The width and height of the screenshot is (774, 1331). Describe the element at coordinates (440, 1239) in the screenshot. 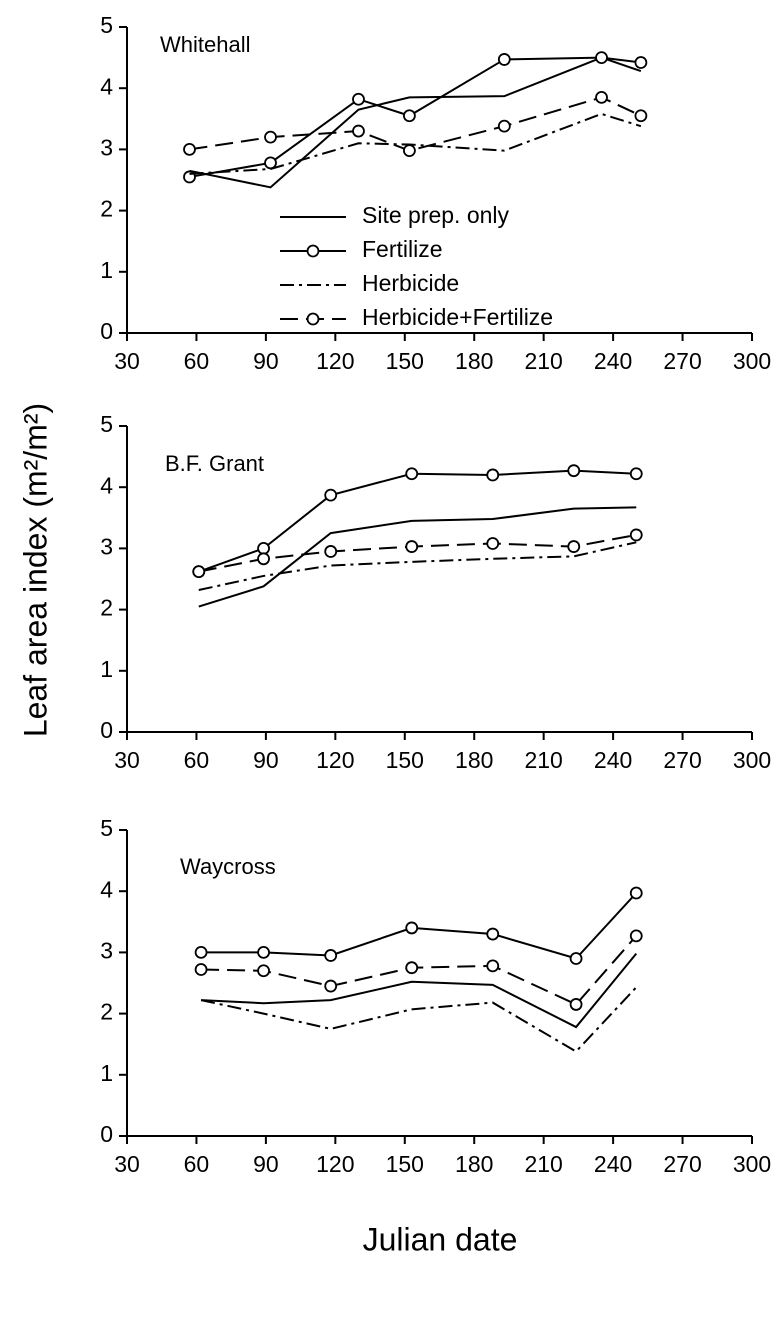

I see `x-axis-label: Julian date` at that location.